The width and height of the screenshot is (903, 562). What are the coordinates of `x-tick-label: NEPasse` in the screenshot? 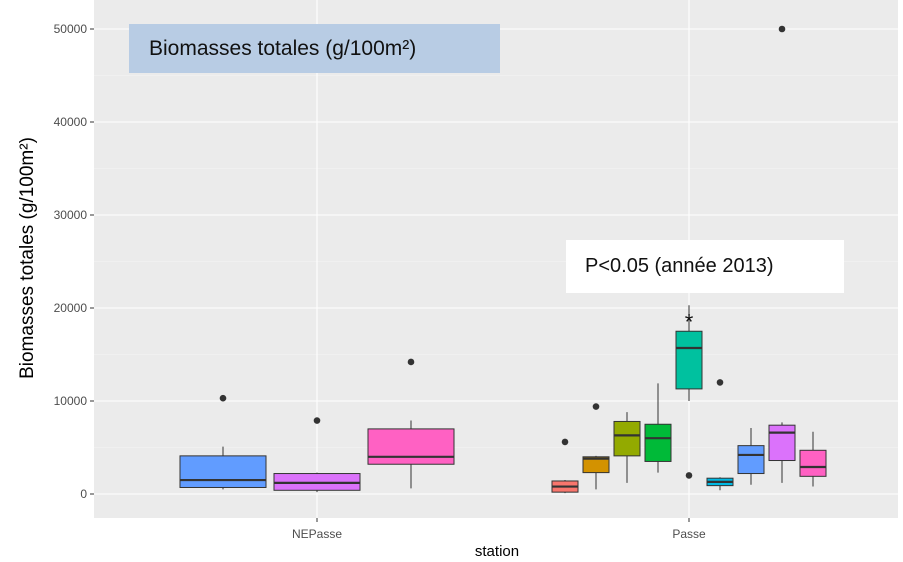 It's located at (317, 534).